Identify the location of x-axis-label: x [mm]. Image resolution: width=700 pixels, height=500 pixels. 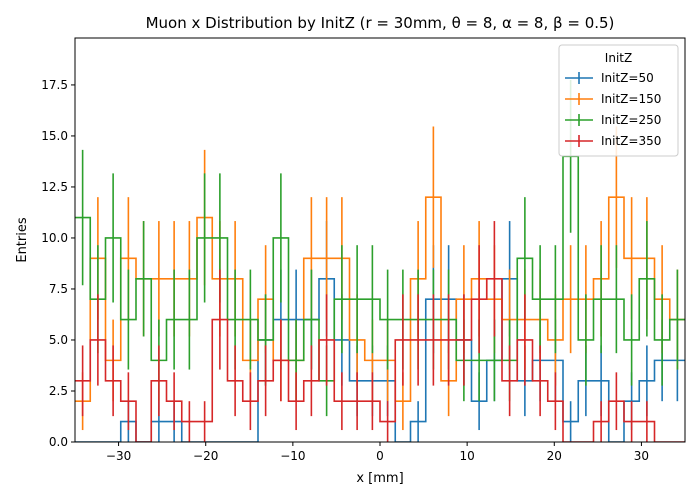
(379, 478).